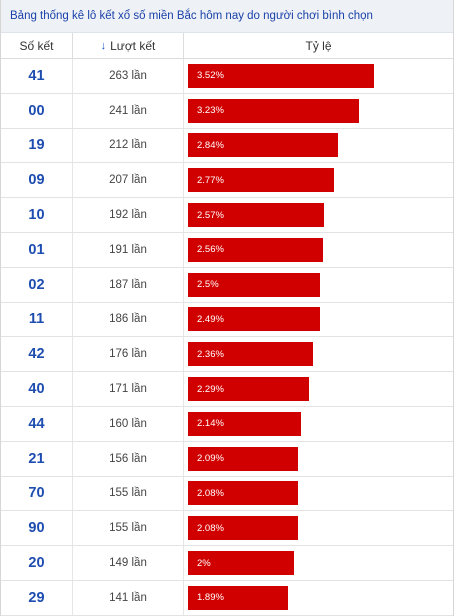 This screenshot has height=616, width=456. Describe the element at coordinates (256, 215) in the screenshot. I see `ratio-bar: 2.57%` at that location.